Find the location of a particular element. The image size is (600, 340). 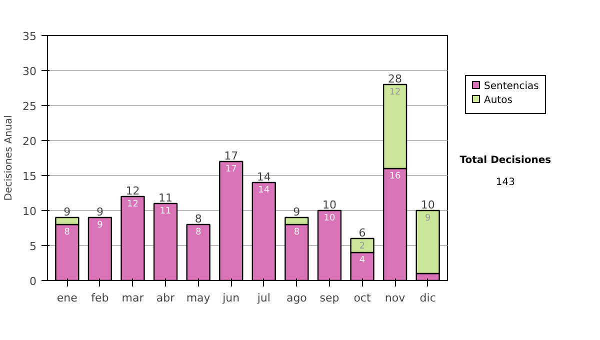

total-label: 12 is located at coordinates (133, 191).